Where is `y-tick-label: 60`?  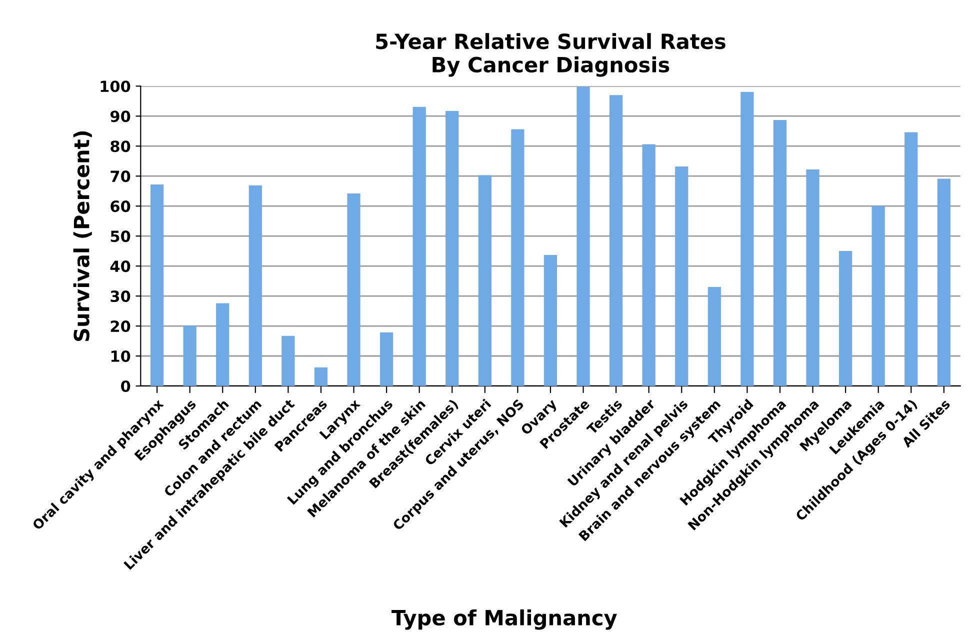 y-tick-label: 60 is located at coordinates (120, 206).